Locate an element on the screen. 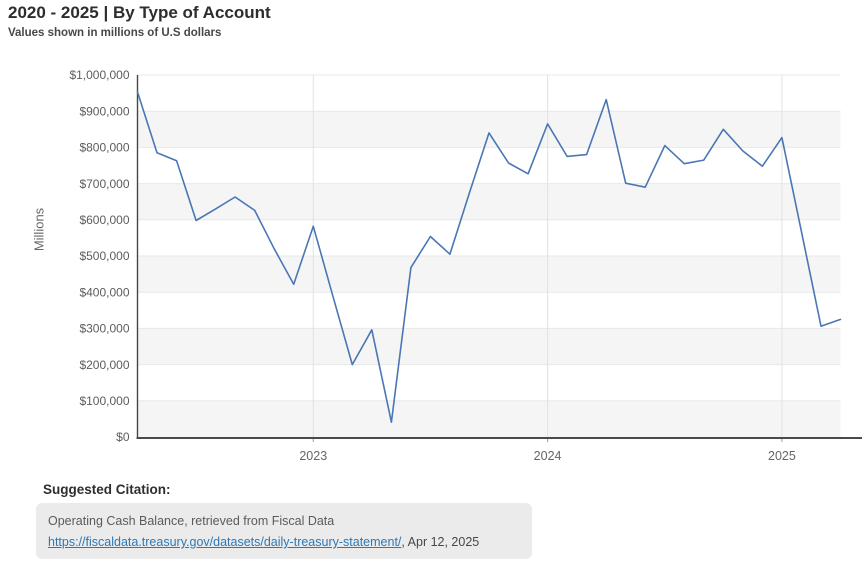 This screenshot has width=862, height=571. svg-text: $100,000 is located at coordinates (104, 401).